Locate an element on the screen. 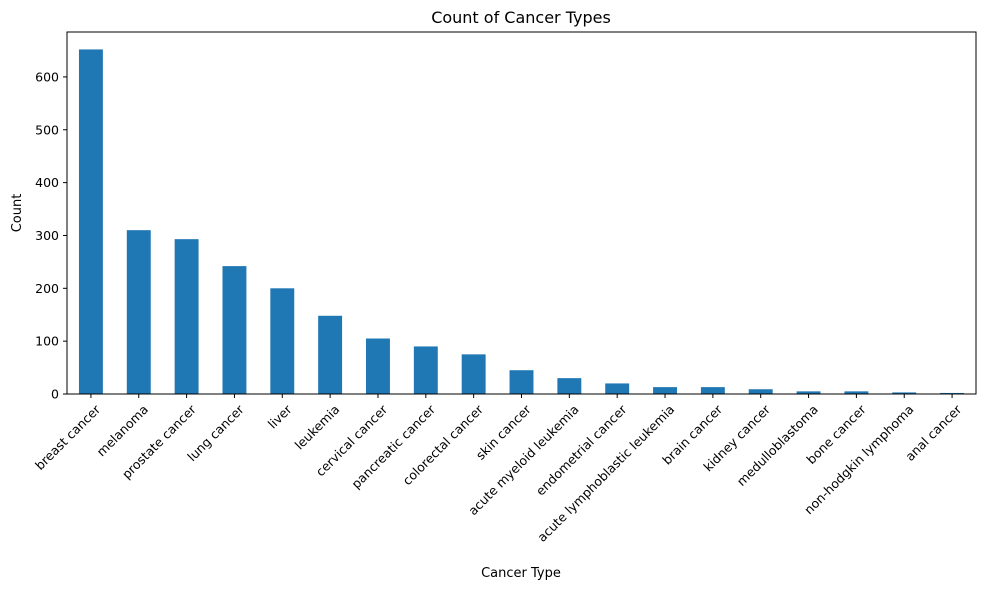 The height and width of the screenshot is (590, 988). x-tick-label: medulloblastoma is located at coordinates (777, 445).